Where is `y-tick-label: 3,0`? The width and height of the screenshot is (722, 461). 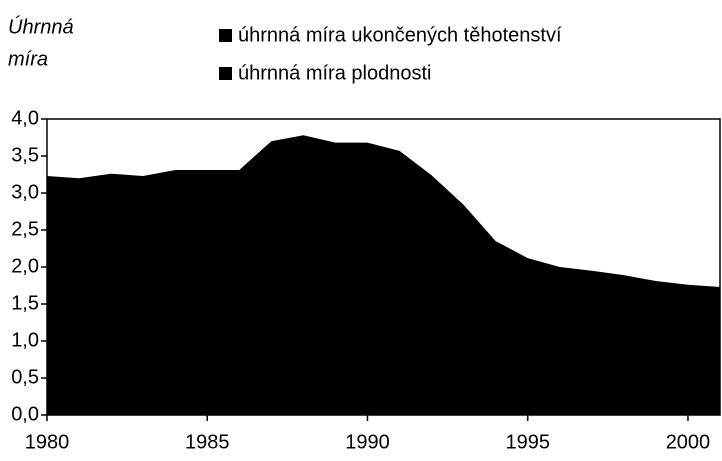 y-tick-label: 3,0 is located at coordinates (25, 192).